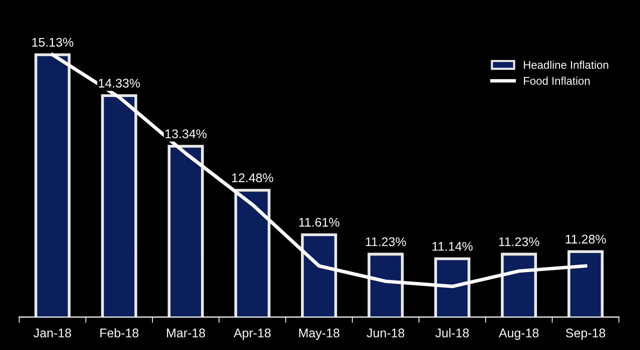  What do you see at coordinates (452, 246) in the screenshot?
I see `data-label: 11.14%` at bounding box center [452, 246].